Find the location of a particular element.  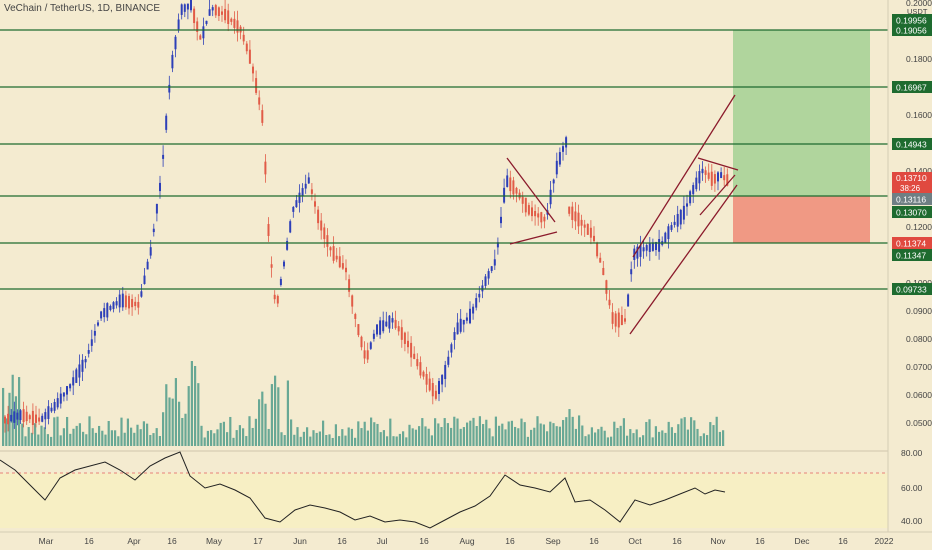

stop-badge: 0.11374 is located at coordinates (911, 244).